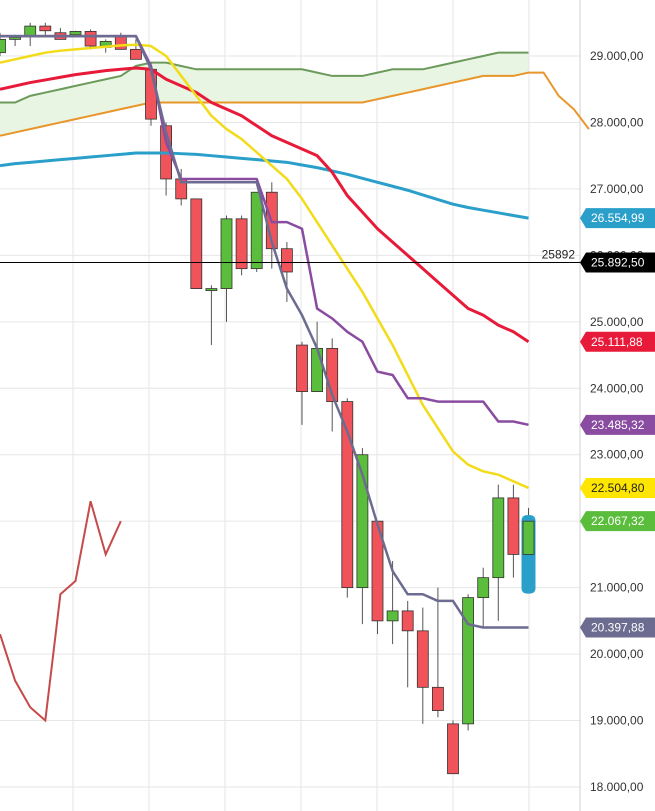  I want to click on y-tick-label-9: 27.000,00, so click(617, 189).